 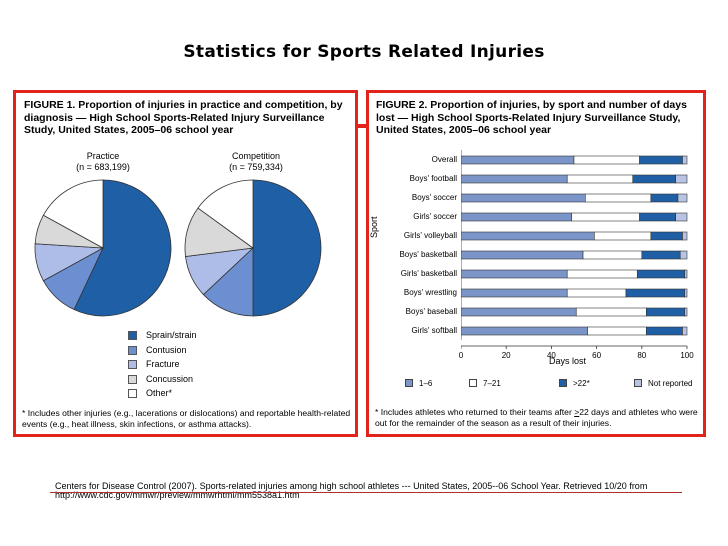 What do you see at coordinates (642, 355) in the screenshot?
I see `x-tick-label: 80` at bounding box center [642, 355].